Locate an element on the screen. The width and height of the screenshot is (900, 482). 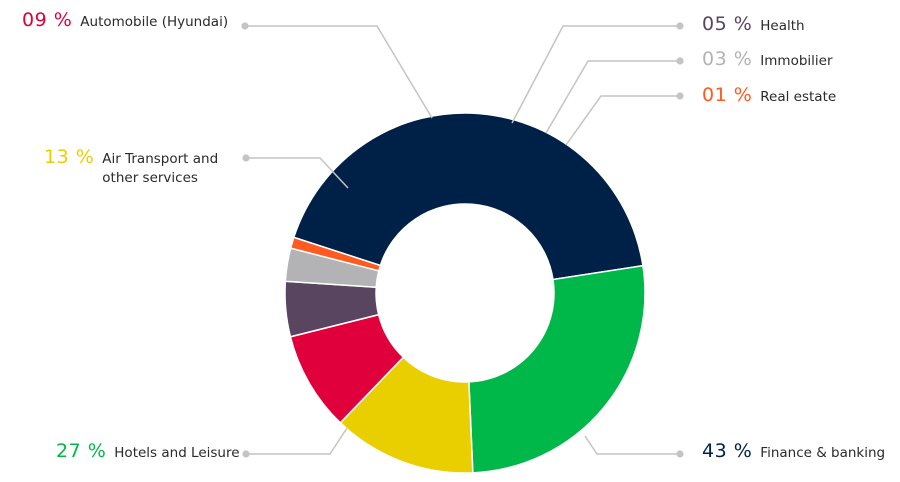
name-hotels: Hotels and Leisure is located at coordinates (177, 453).